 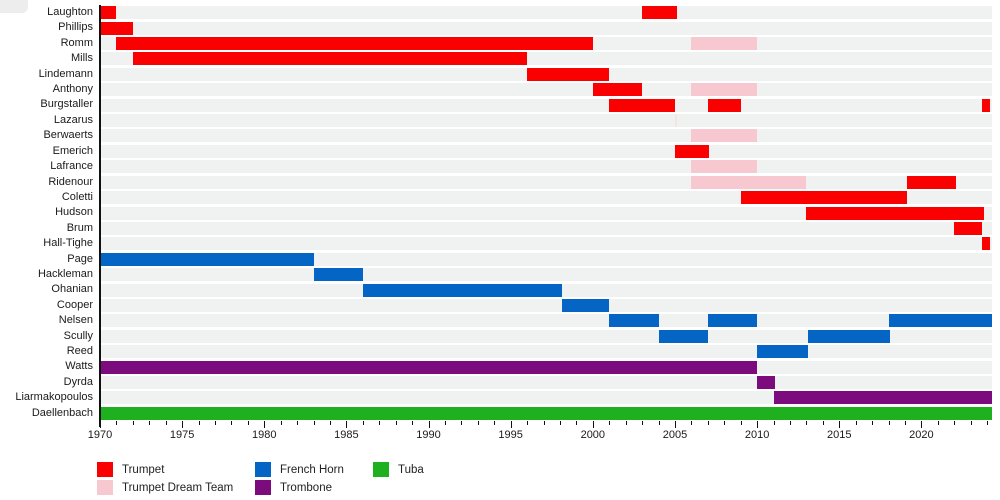 I want to click on row-label: Liarmakopoulos, so click(x=54, y=397).